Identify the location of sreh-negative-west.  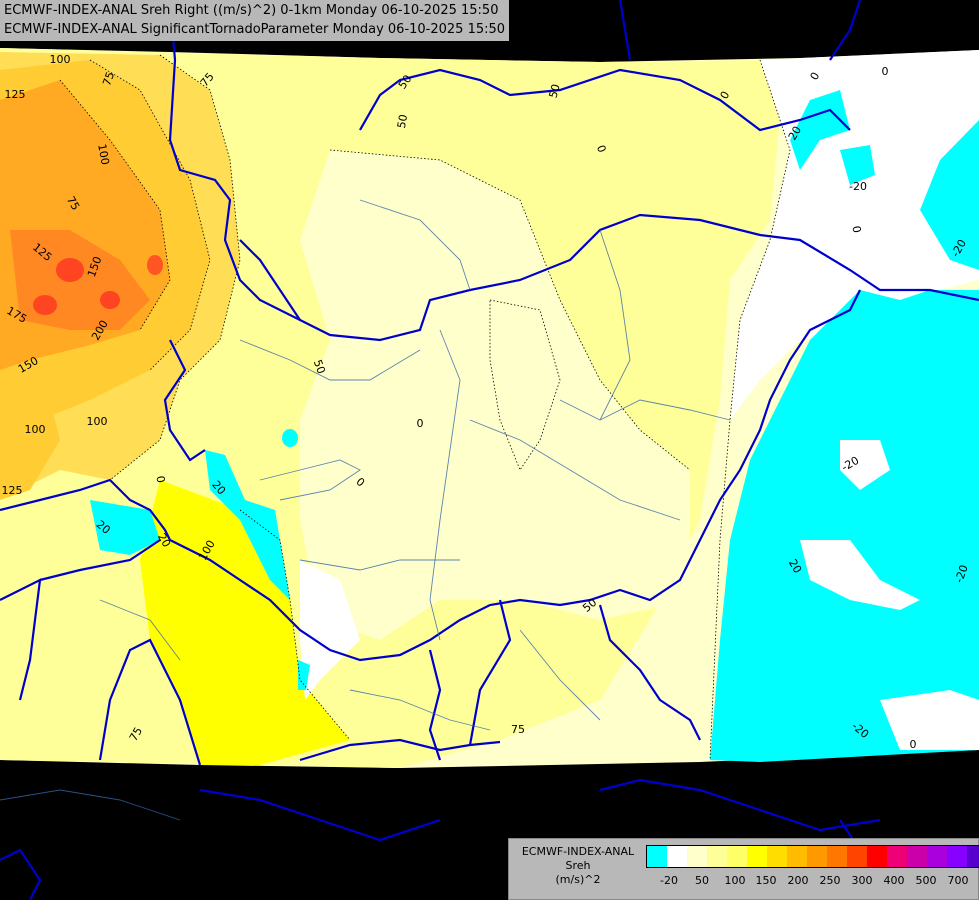
(125, 527).